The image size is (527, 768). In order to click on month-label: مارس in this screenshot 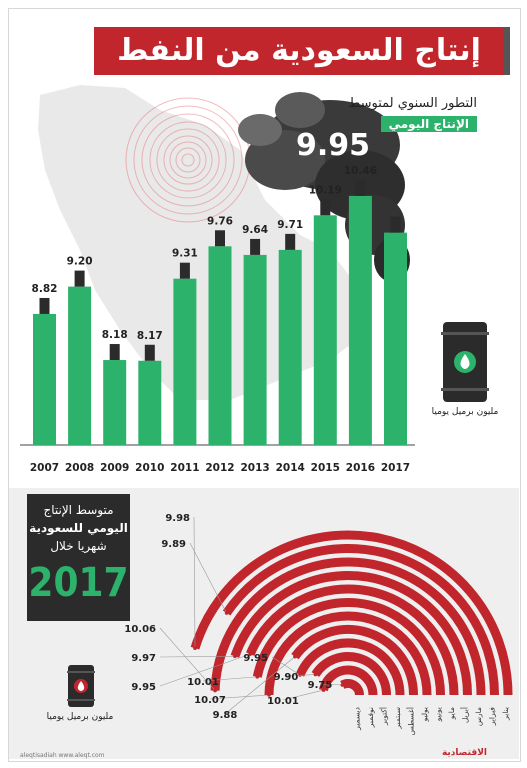, I will do `click(478, 716)`.